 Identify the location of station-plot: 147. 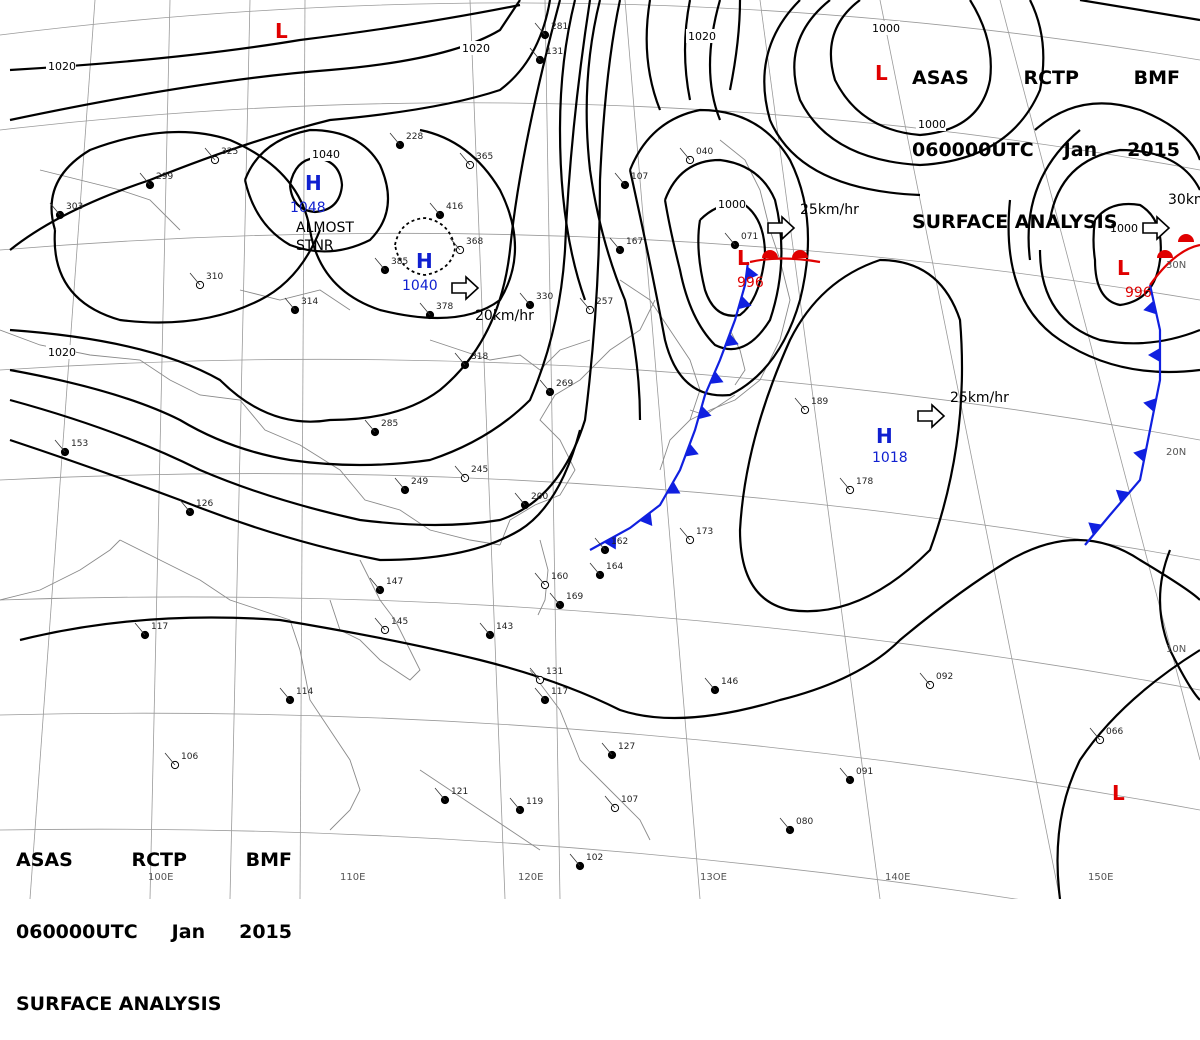
(386, 585).